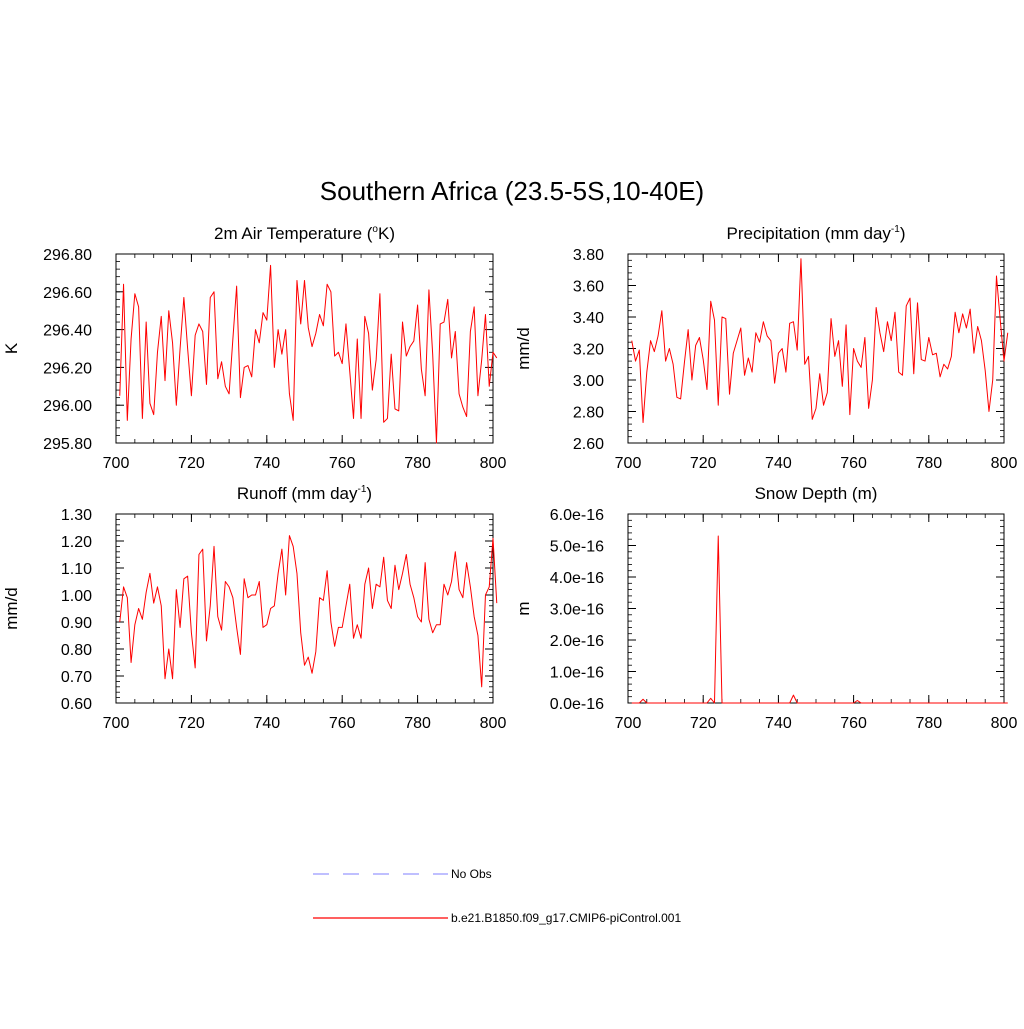  What do you see at coordinates (588, 318) in the screenshot?
I see `y-tick-label: 3.40` at bounding box center [588, 318].